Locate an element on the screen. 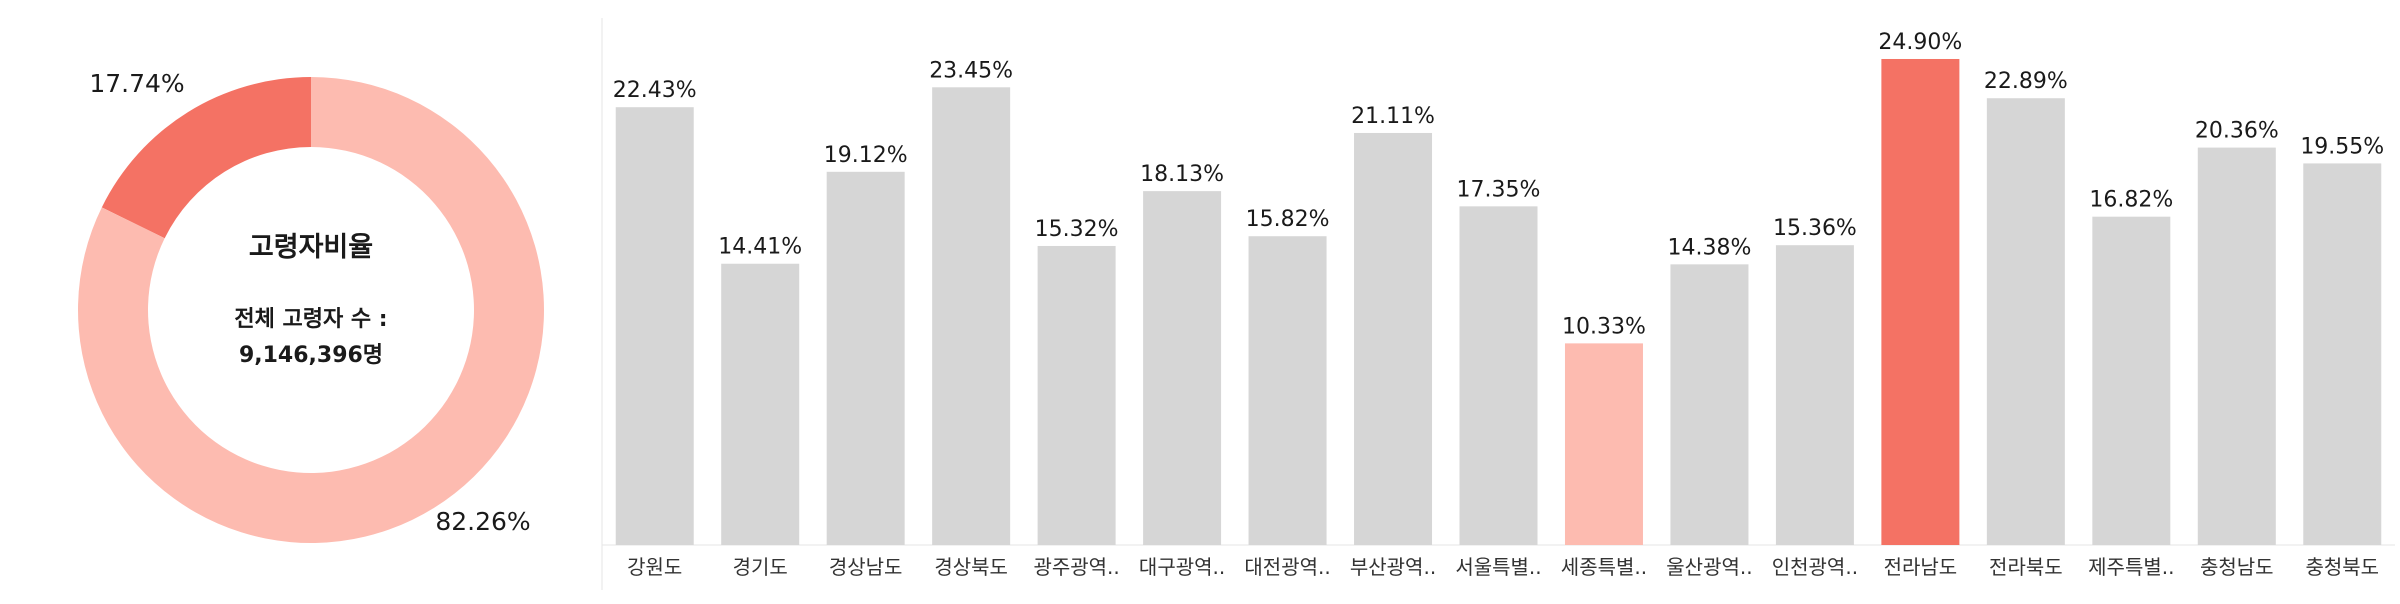  bar-value-label: 19.55% is located at coordinates (2342, 146).